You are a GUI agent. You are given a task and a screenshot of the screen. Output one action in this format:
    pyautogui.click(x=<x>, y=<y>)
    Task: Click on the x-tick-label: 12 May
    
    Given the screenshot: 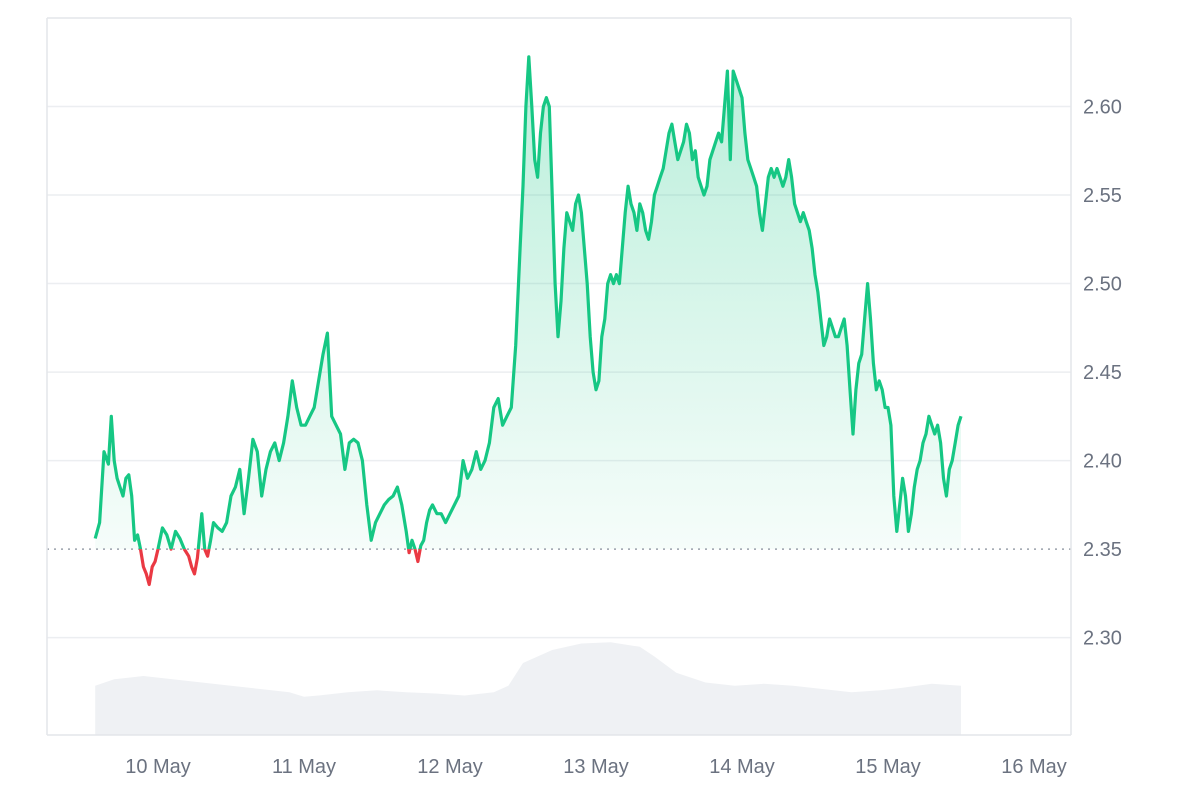 What is the action you would take?
    pyautogui.click(x=450, y=767)
    